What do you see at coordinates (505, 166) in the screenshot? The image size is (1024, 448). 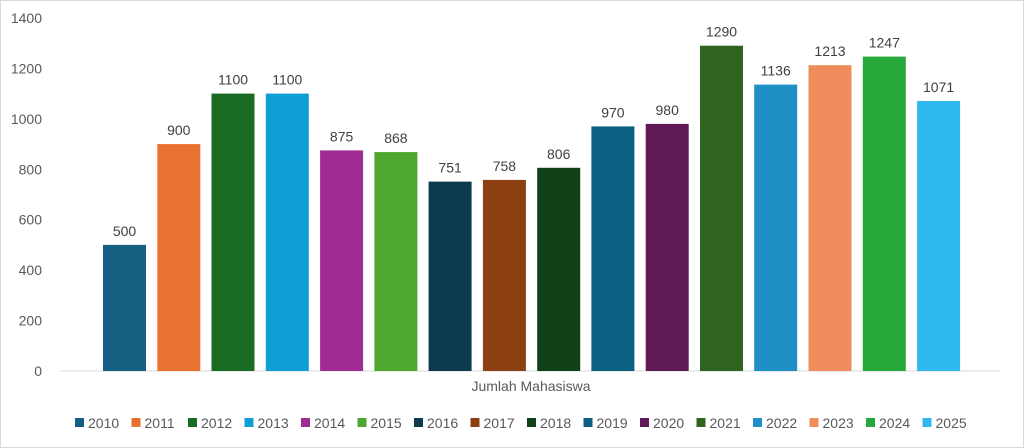 I see `data-label-2017: 758` at bounding box center [505, 166].